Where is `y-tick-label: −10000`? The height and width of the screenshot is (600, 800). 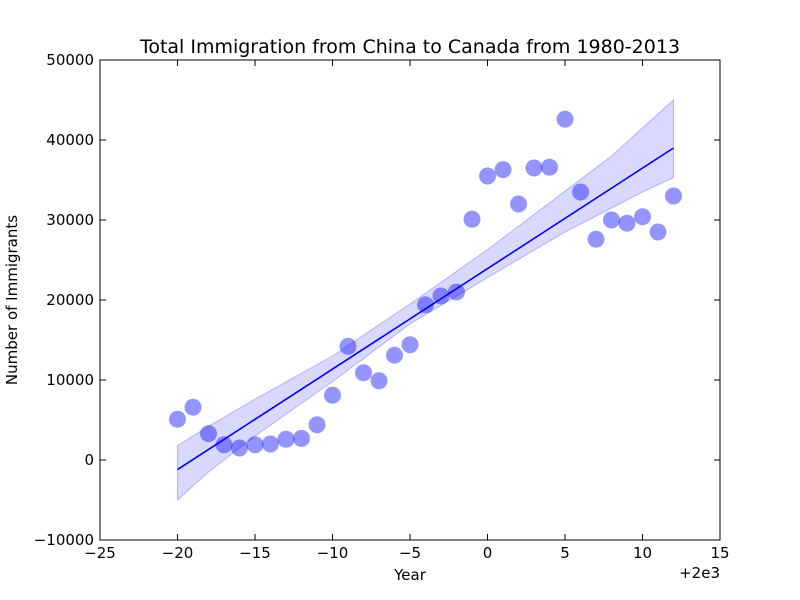
y-tick-label: −10000 is located at coordinates (64, 540).